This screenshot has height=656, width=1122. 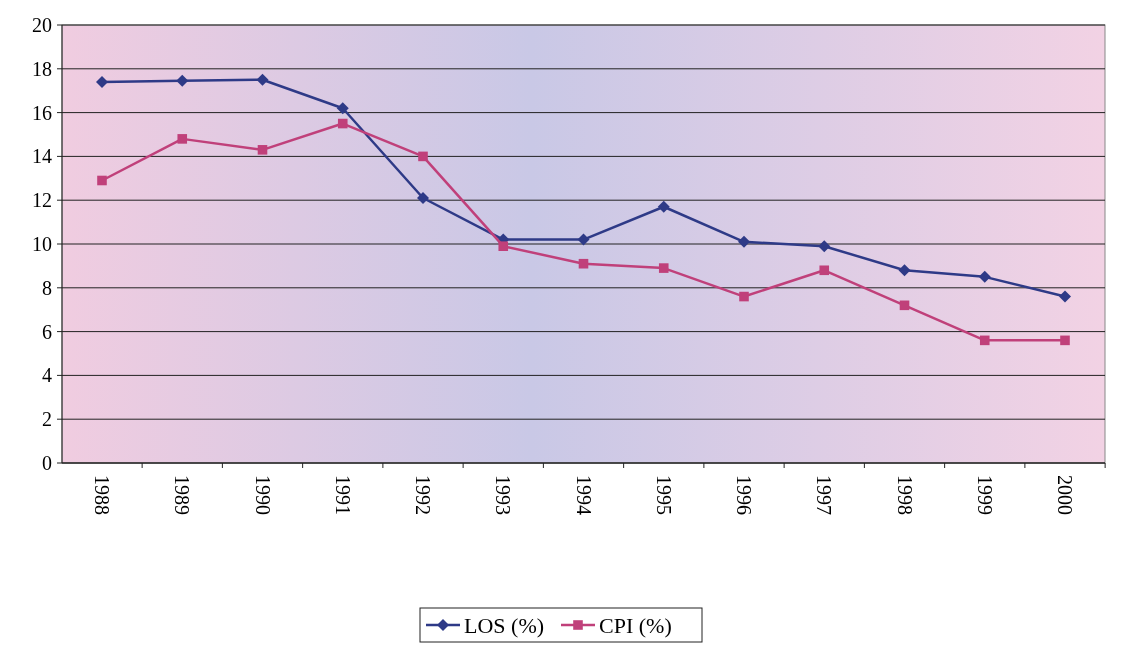 What do you see at coordinates (824, 495) in the screenshot?
I see `x-tick-label: 1997` at bounding box center [824, 495].